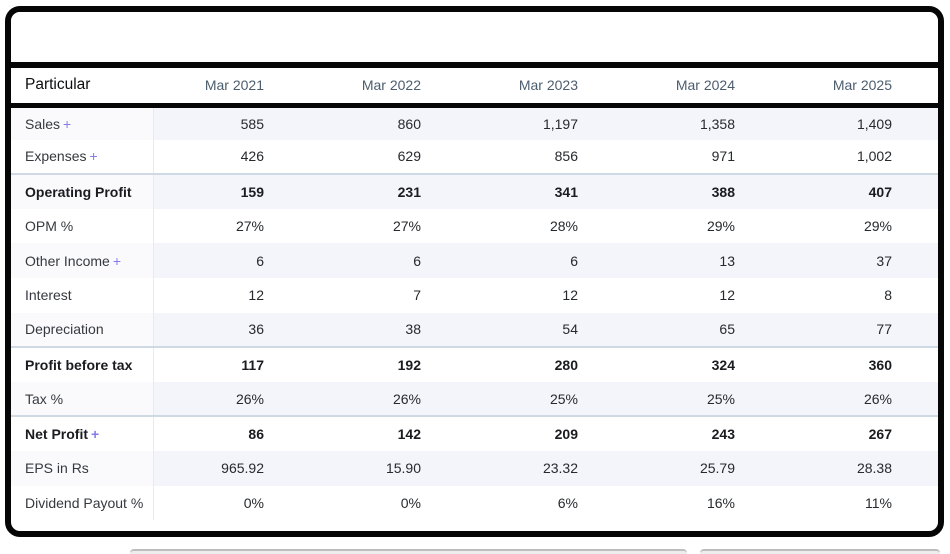  I want to click on row-value: 860, so click(388, 122).